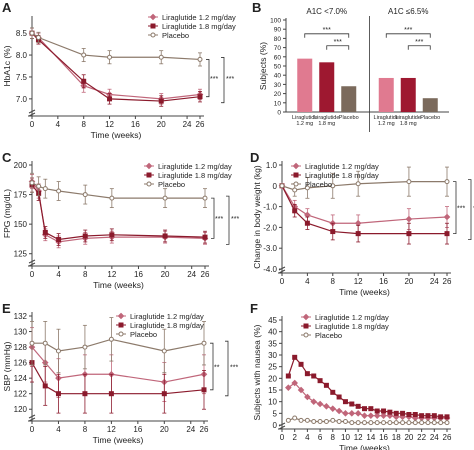 This screenshot has width=474, height=450. Describe the element at coordinates (21, 363) in the screenshot. I see `y-tick-label: 126` at that location.